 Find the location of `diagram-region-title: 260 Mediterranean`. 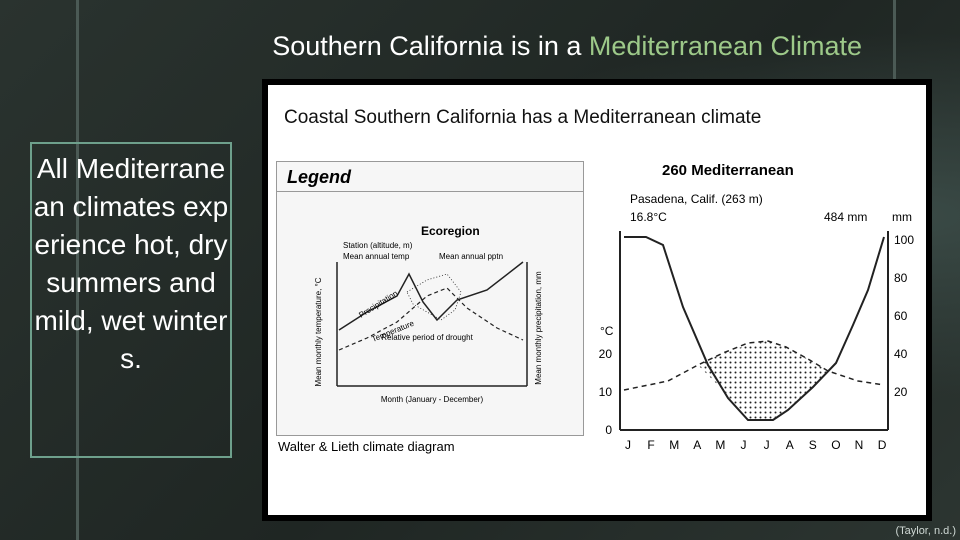

diagram-region-title: 260 Mediterranean is located at coordinates (728, 170).